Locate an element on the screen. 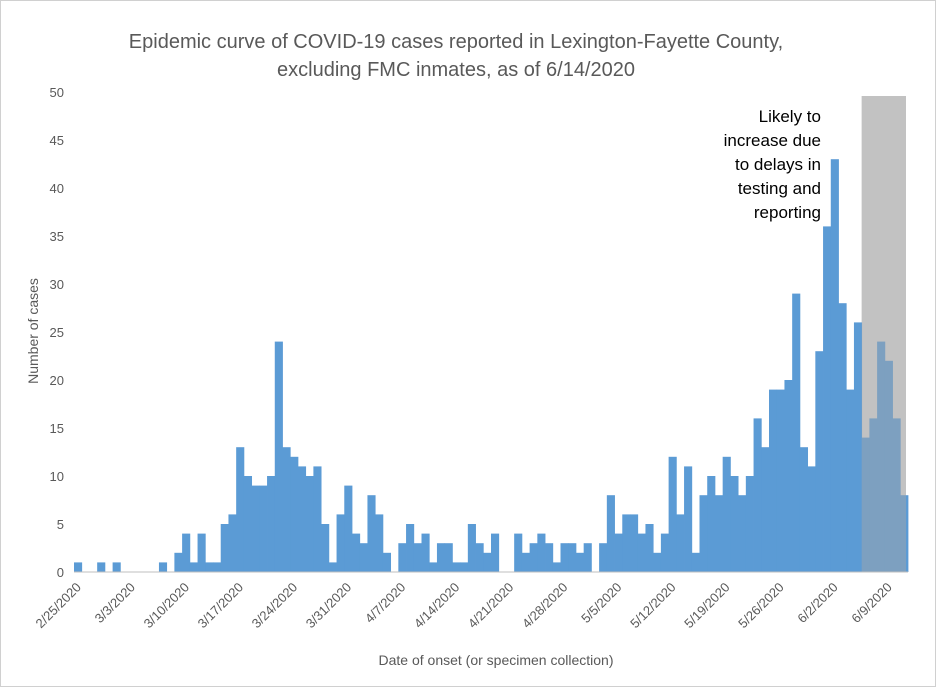 The image size is (936, 691). shaded-overlay is located at coordinates (883, 334).